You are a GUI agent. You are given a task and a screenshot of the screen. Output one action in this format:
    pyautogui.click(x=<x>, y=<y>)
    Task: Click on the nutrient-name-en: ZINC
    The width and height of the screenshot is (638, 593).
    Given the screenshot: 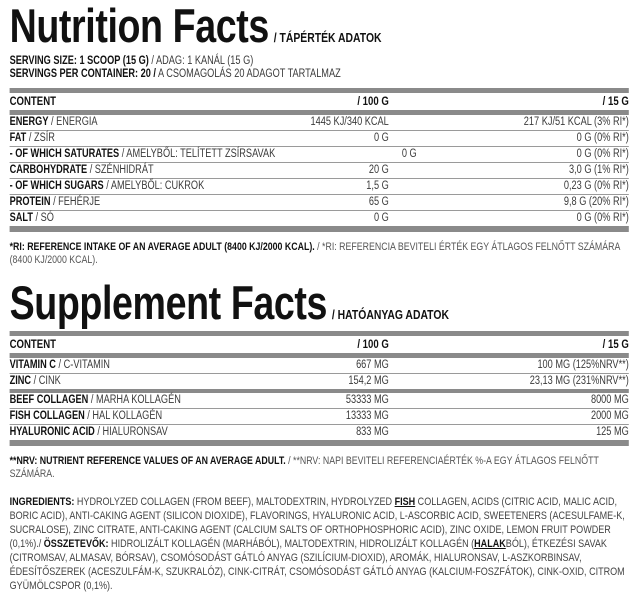 What is the action you would take?
    pyautogui.click(x=20, y=381)
    